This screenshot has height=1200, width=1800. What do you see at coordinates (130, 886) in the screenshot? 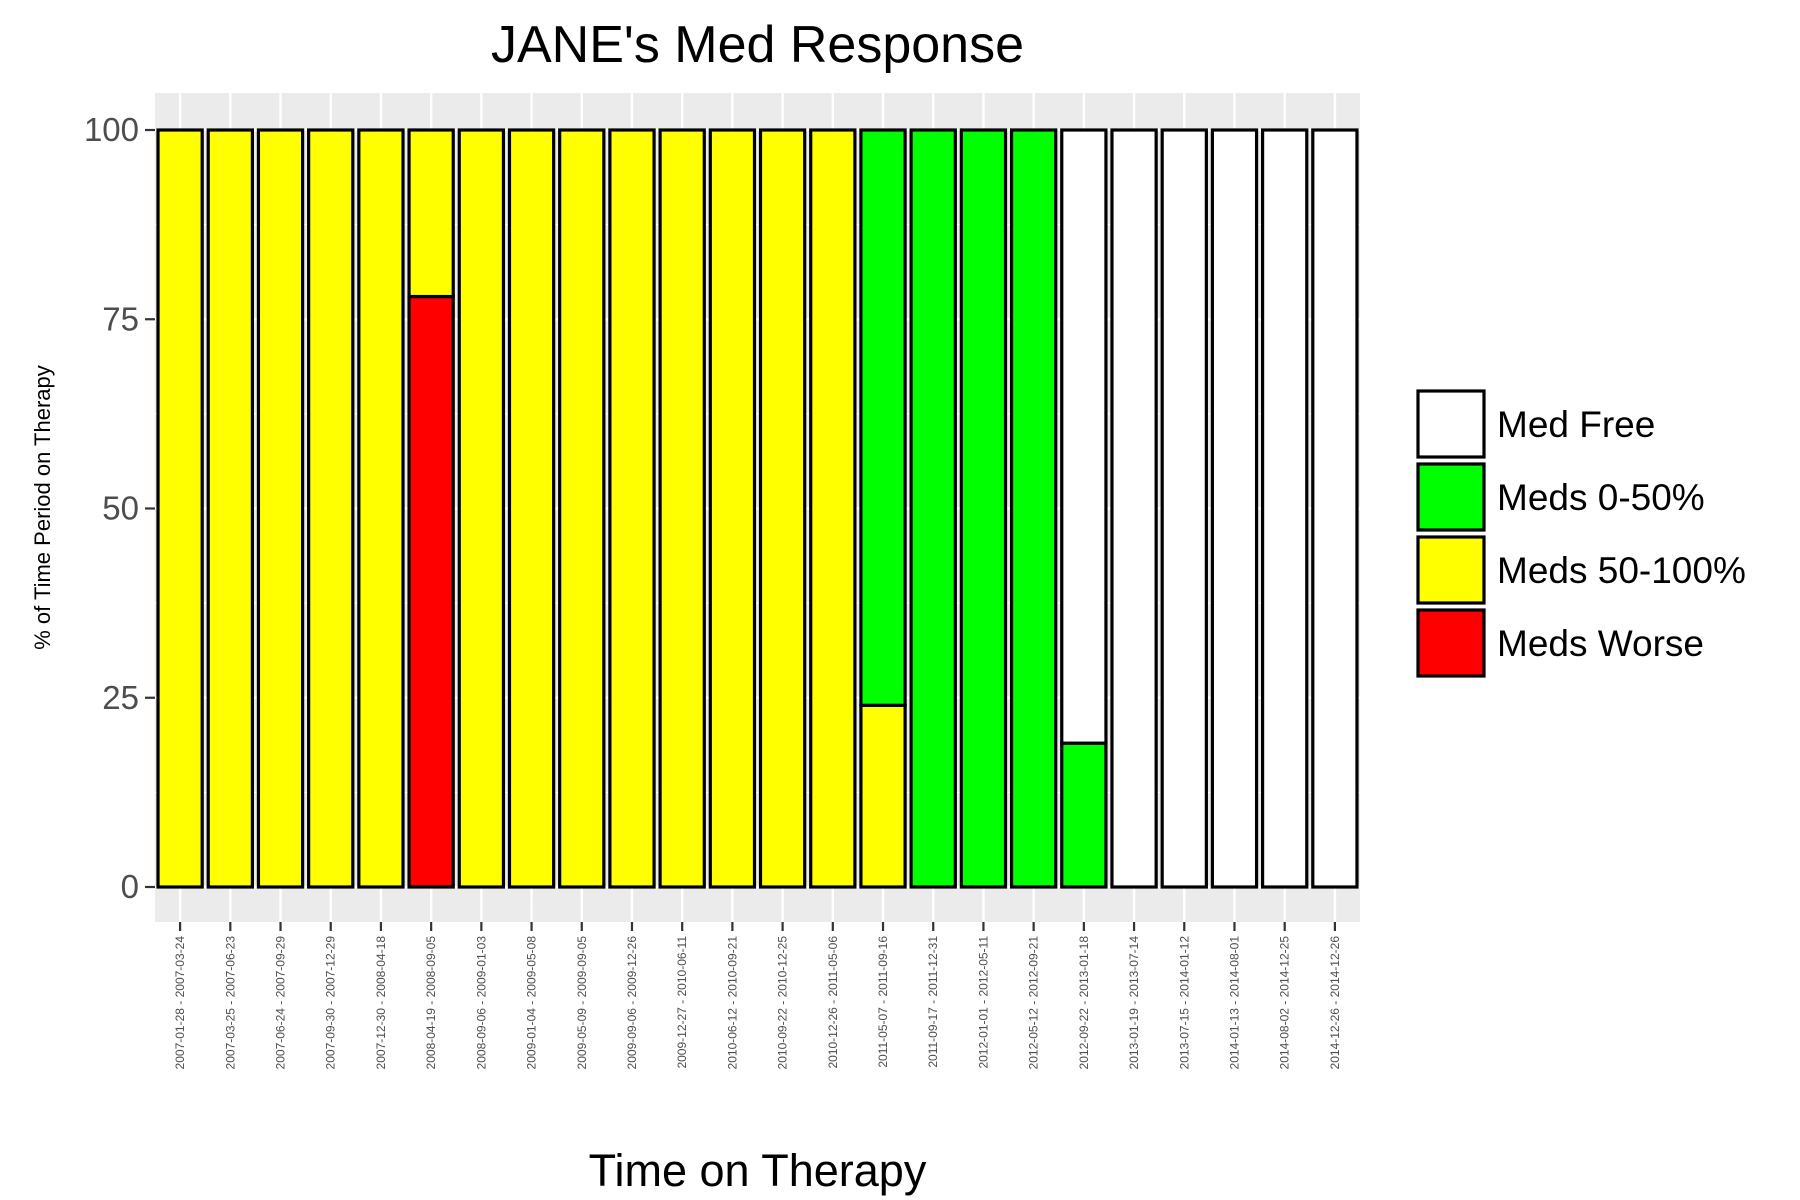
I see `y-tick-label: 0` at bounding box center [130, 886].